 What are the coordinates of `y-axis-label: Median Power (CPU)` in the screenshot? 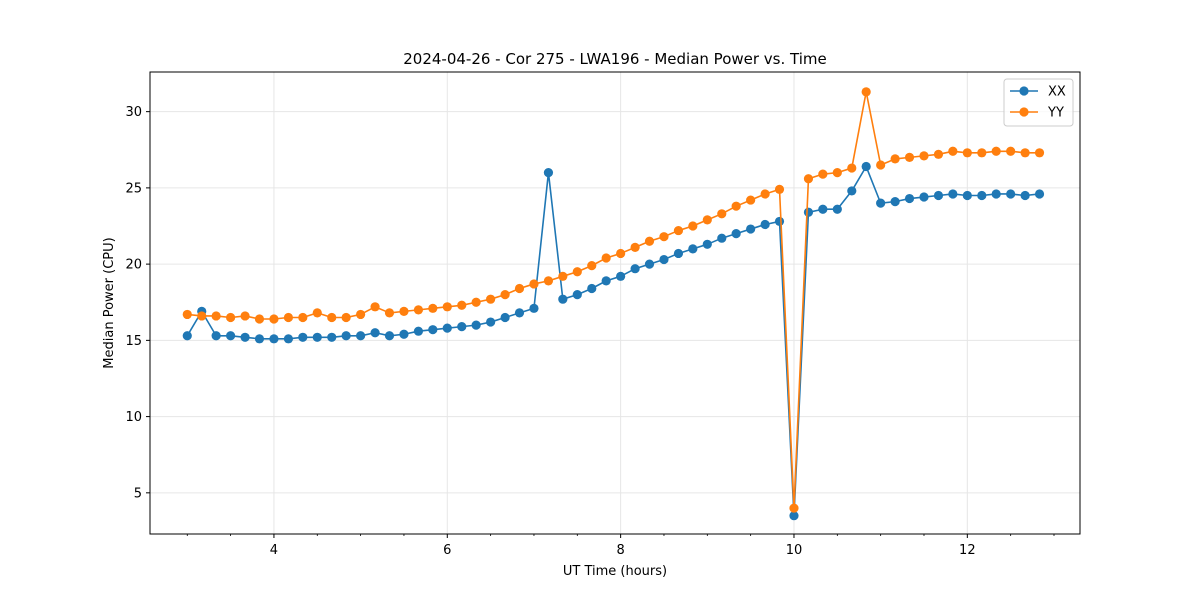 It's located at (109, 302).